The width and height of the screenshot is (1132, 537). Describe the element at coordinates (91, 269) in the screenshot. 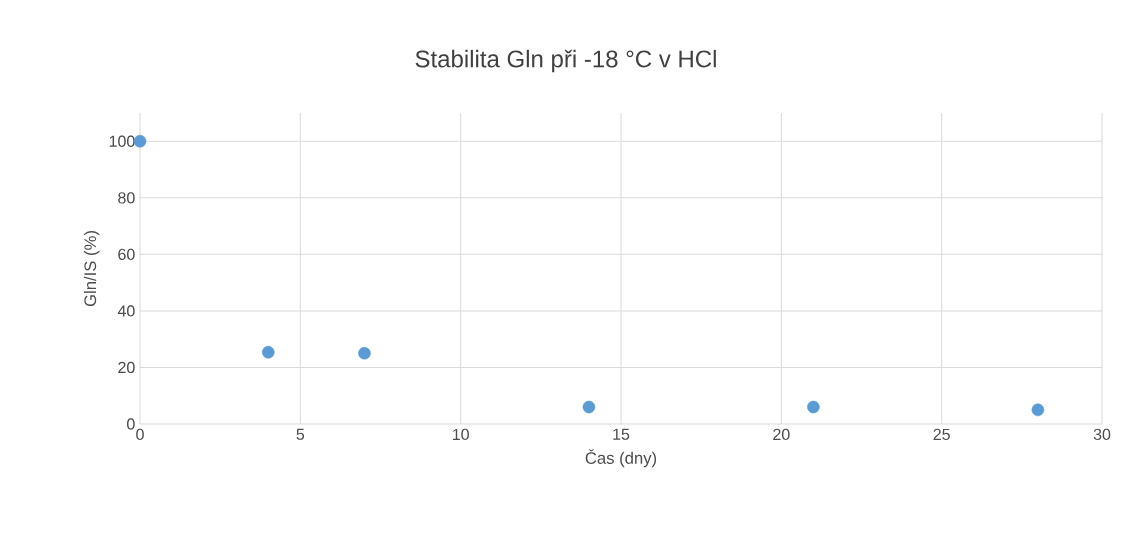

I see `y-axis-title: Gln/IS (%)` at that location.